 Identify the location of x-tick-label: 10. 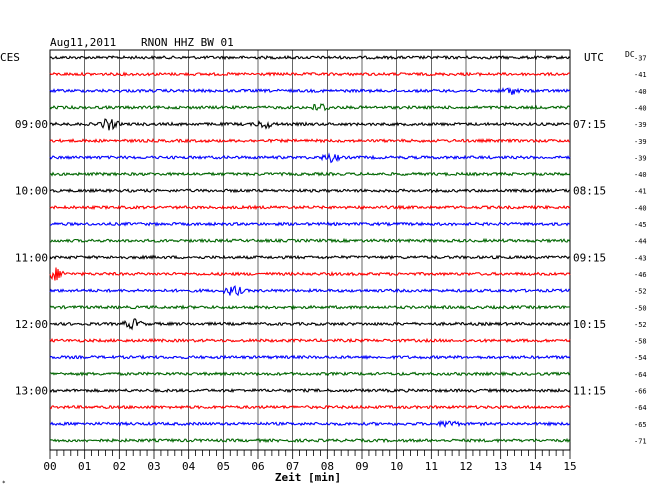
(396, 466).